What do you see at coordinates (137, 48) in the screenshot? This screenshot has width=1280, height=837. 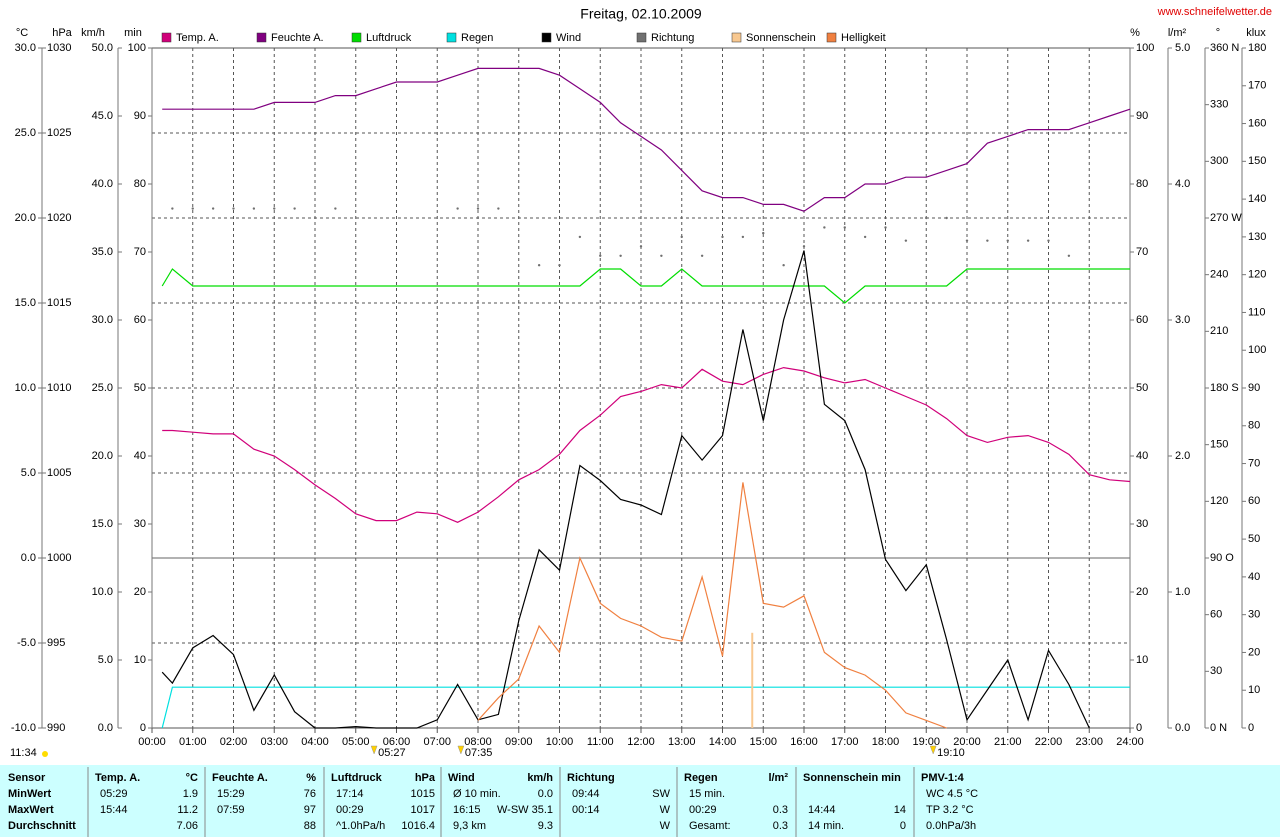 I see `y-tick-label: 100` at bounding box center [137, 48].